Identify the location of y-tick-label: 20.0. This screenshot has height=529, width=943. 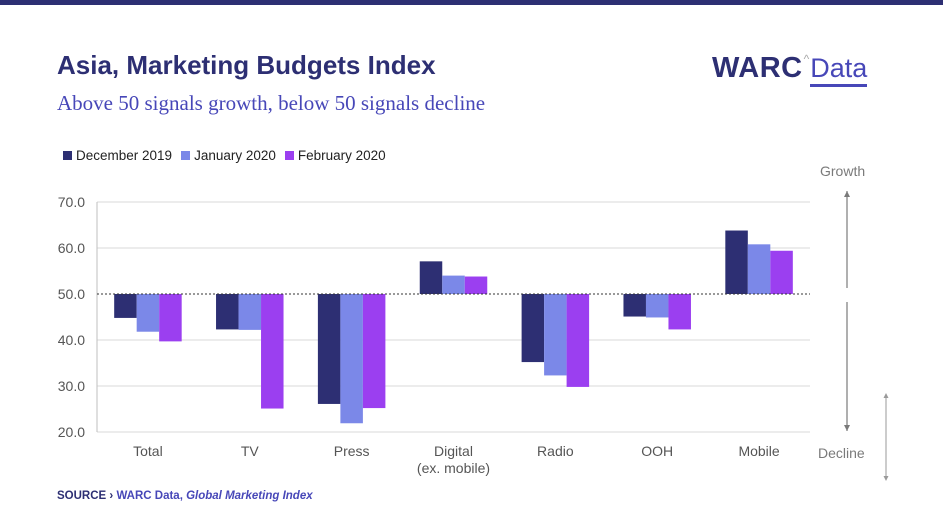
(71, 432).